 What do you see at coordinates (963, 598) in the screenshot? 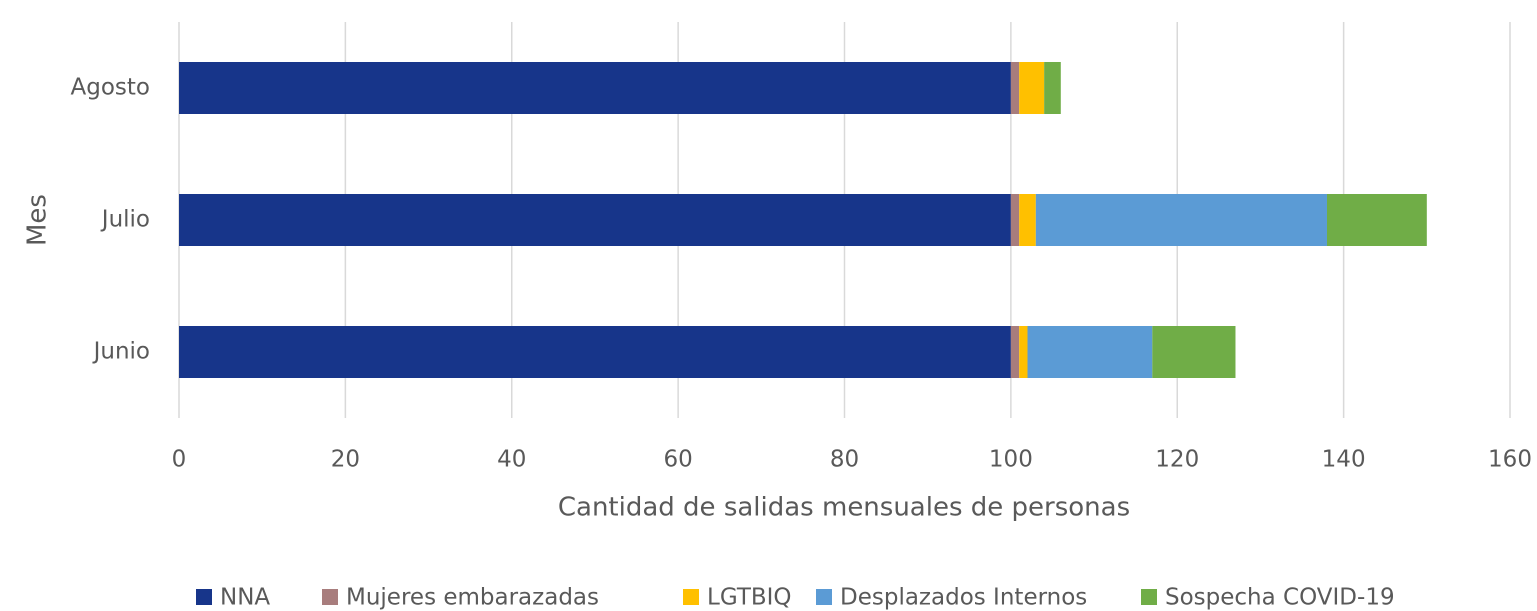
I see `legend-label: Desplazados Internos` at bounding box center [963, 598].